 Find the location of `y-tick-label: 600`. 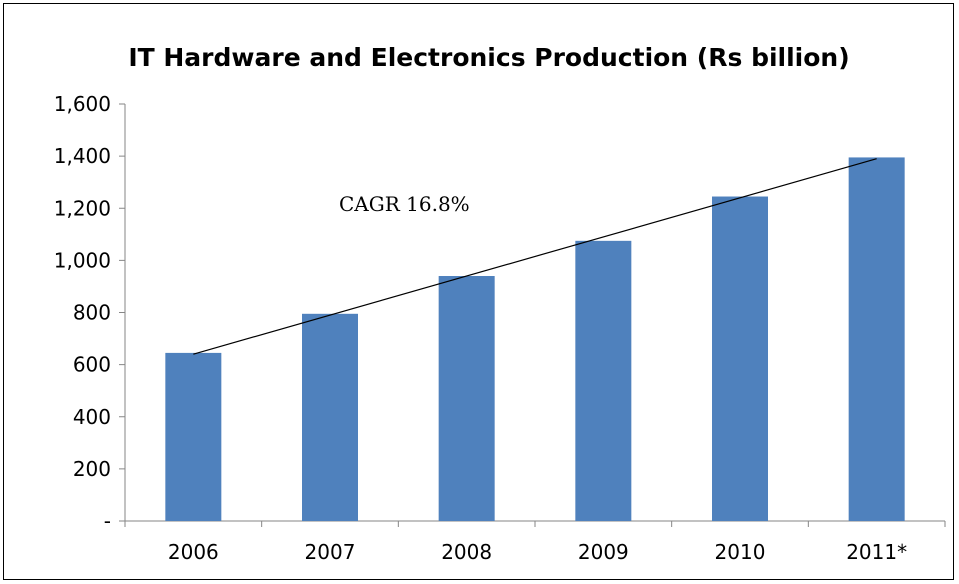

y-tick-label: 600 is located at coordinates (92, 365).